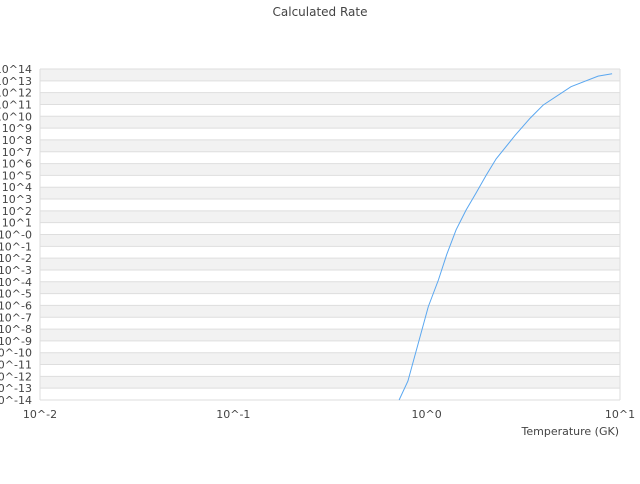 Image resolution: width=640 pixels, height=484 pixels. Describe the element at coordinates (16, 317) in the screenshot. I see `y-tick-label: 10^-7` at that location.